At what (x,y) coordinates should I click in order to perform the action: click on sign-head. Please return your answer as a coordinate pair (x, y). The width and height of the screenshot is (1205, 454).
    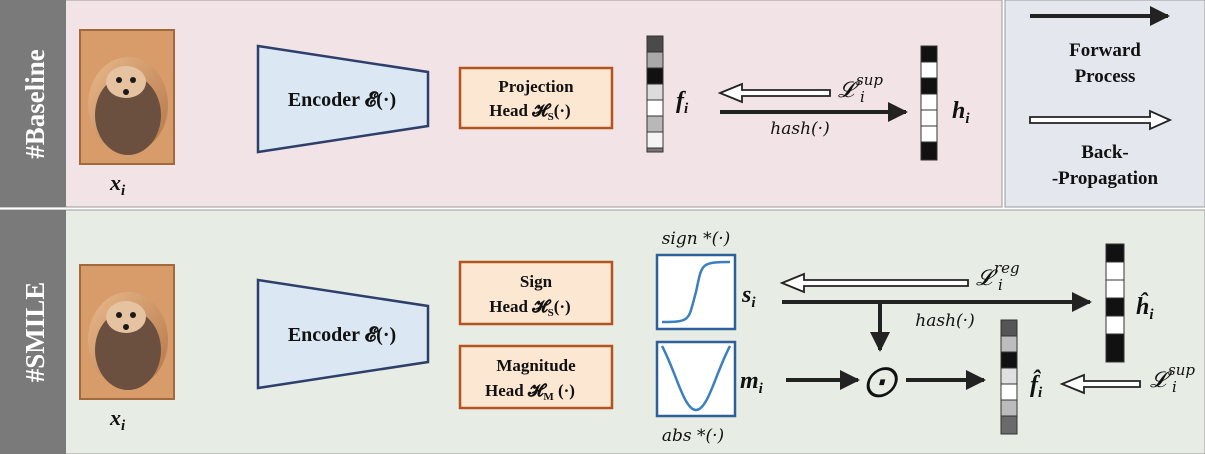
    Looking at the image, I should click on (536, 293).